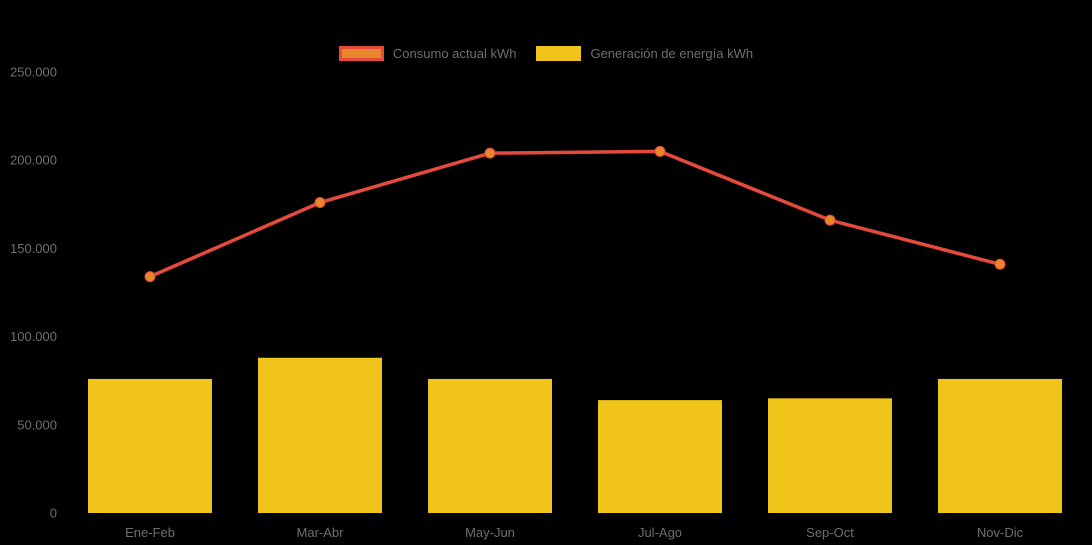  What do you see at coordinates (660, 532) in the screenshot?
I see `x-axis-category-label: Jul-Ago` at bounding box center [660, 532].